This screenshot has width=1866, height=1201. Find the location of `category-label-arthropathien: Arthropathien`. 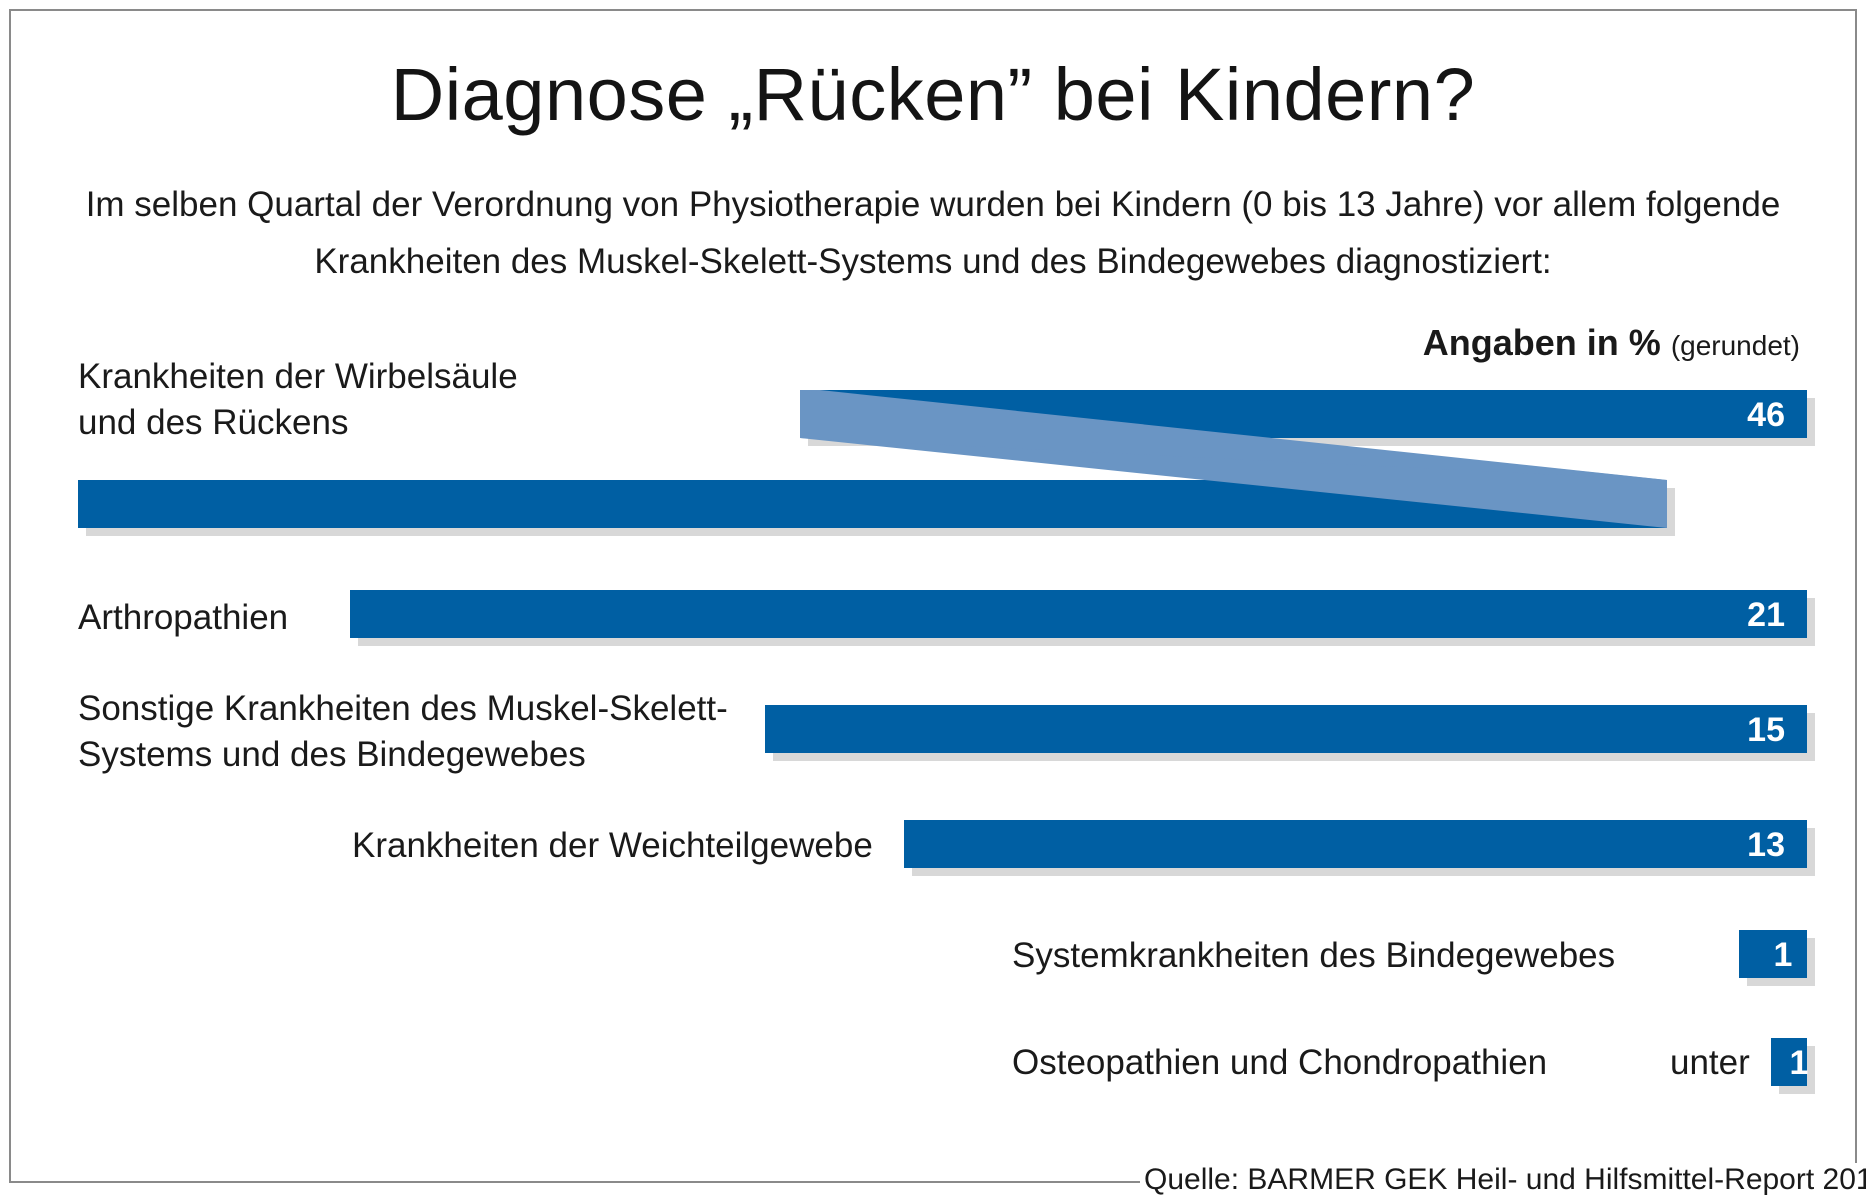

category-label-arthropathien: Arthropathien is located at coordinates (183, 618).